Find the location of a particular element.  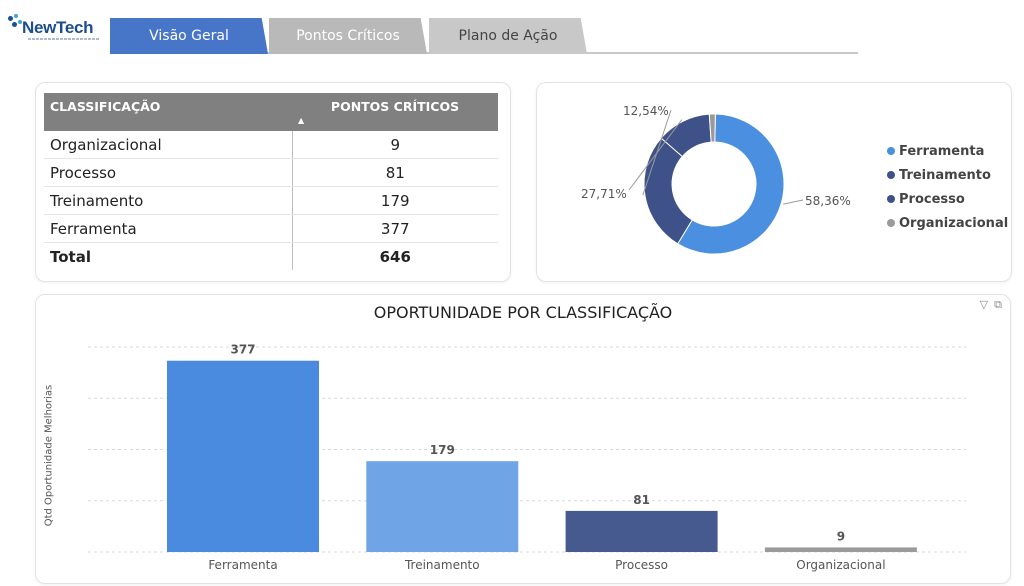

legend-item-processo: Processo is located at coordinates (947, 199).